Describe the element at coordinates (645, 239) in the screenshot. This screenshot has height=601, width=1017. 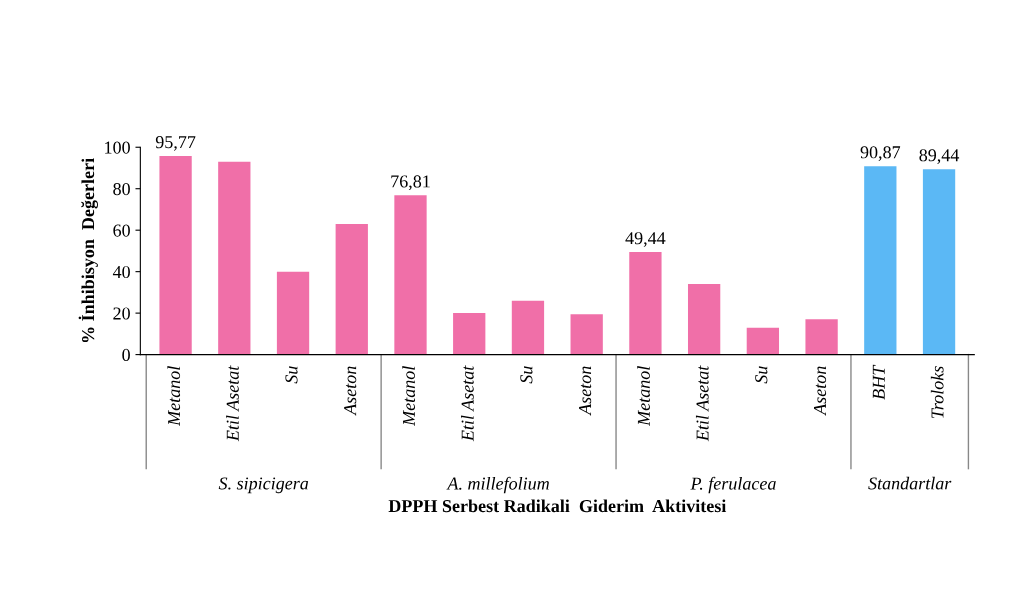
I see `data-label: 49,44` at that location.